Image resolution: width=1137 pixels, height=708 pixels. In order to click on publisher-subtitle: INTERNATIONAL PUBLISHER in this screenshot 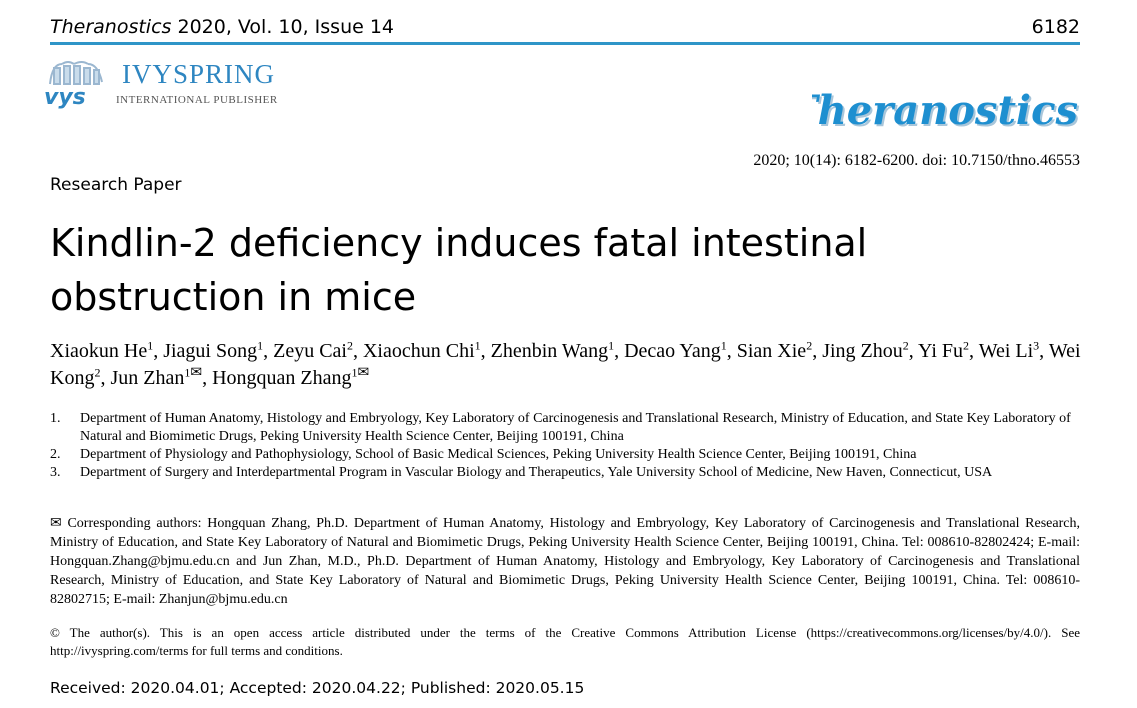, I will do `click(197, 100)`.